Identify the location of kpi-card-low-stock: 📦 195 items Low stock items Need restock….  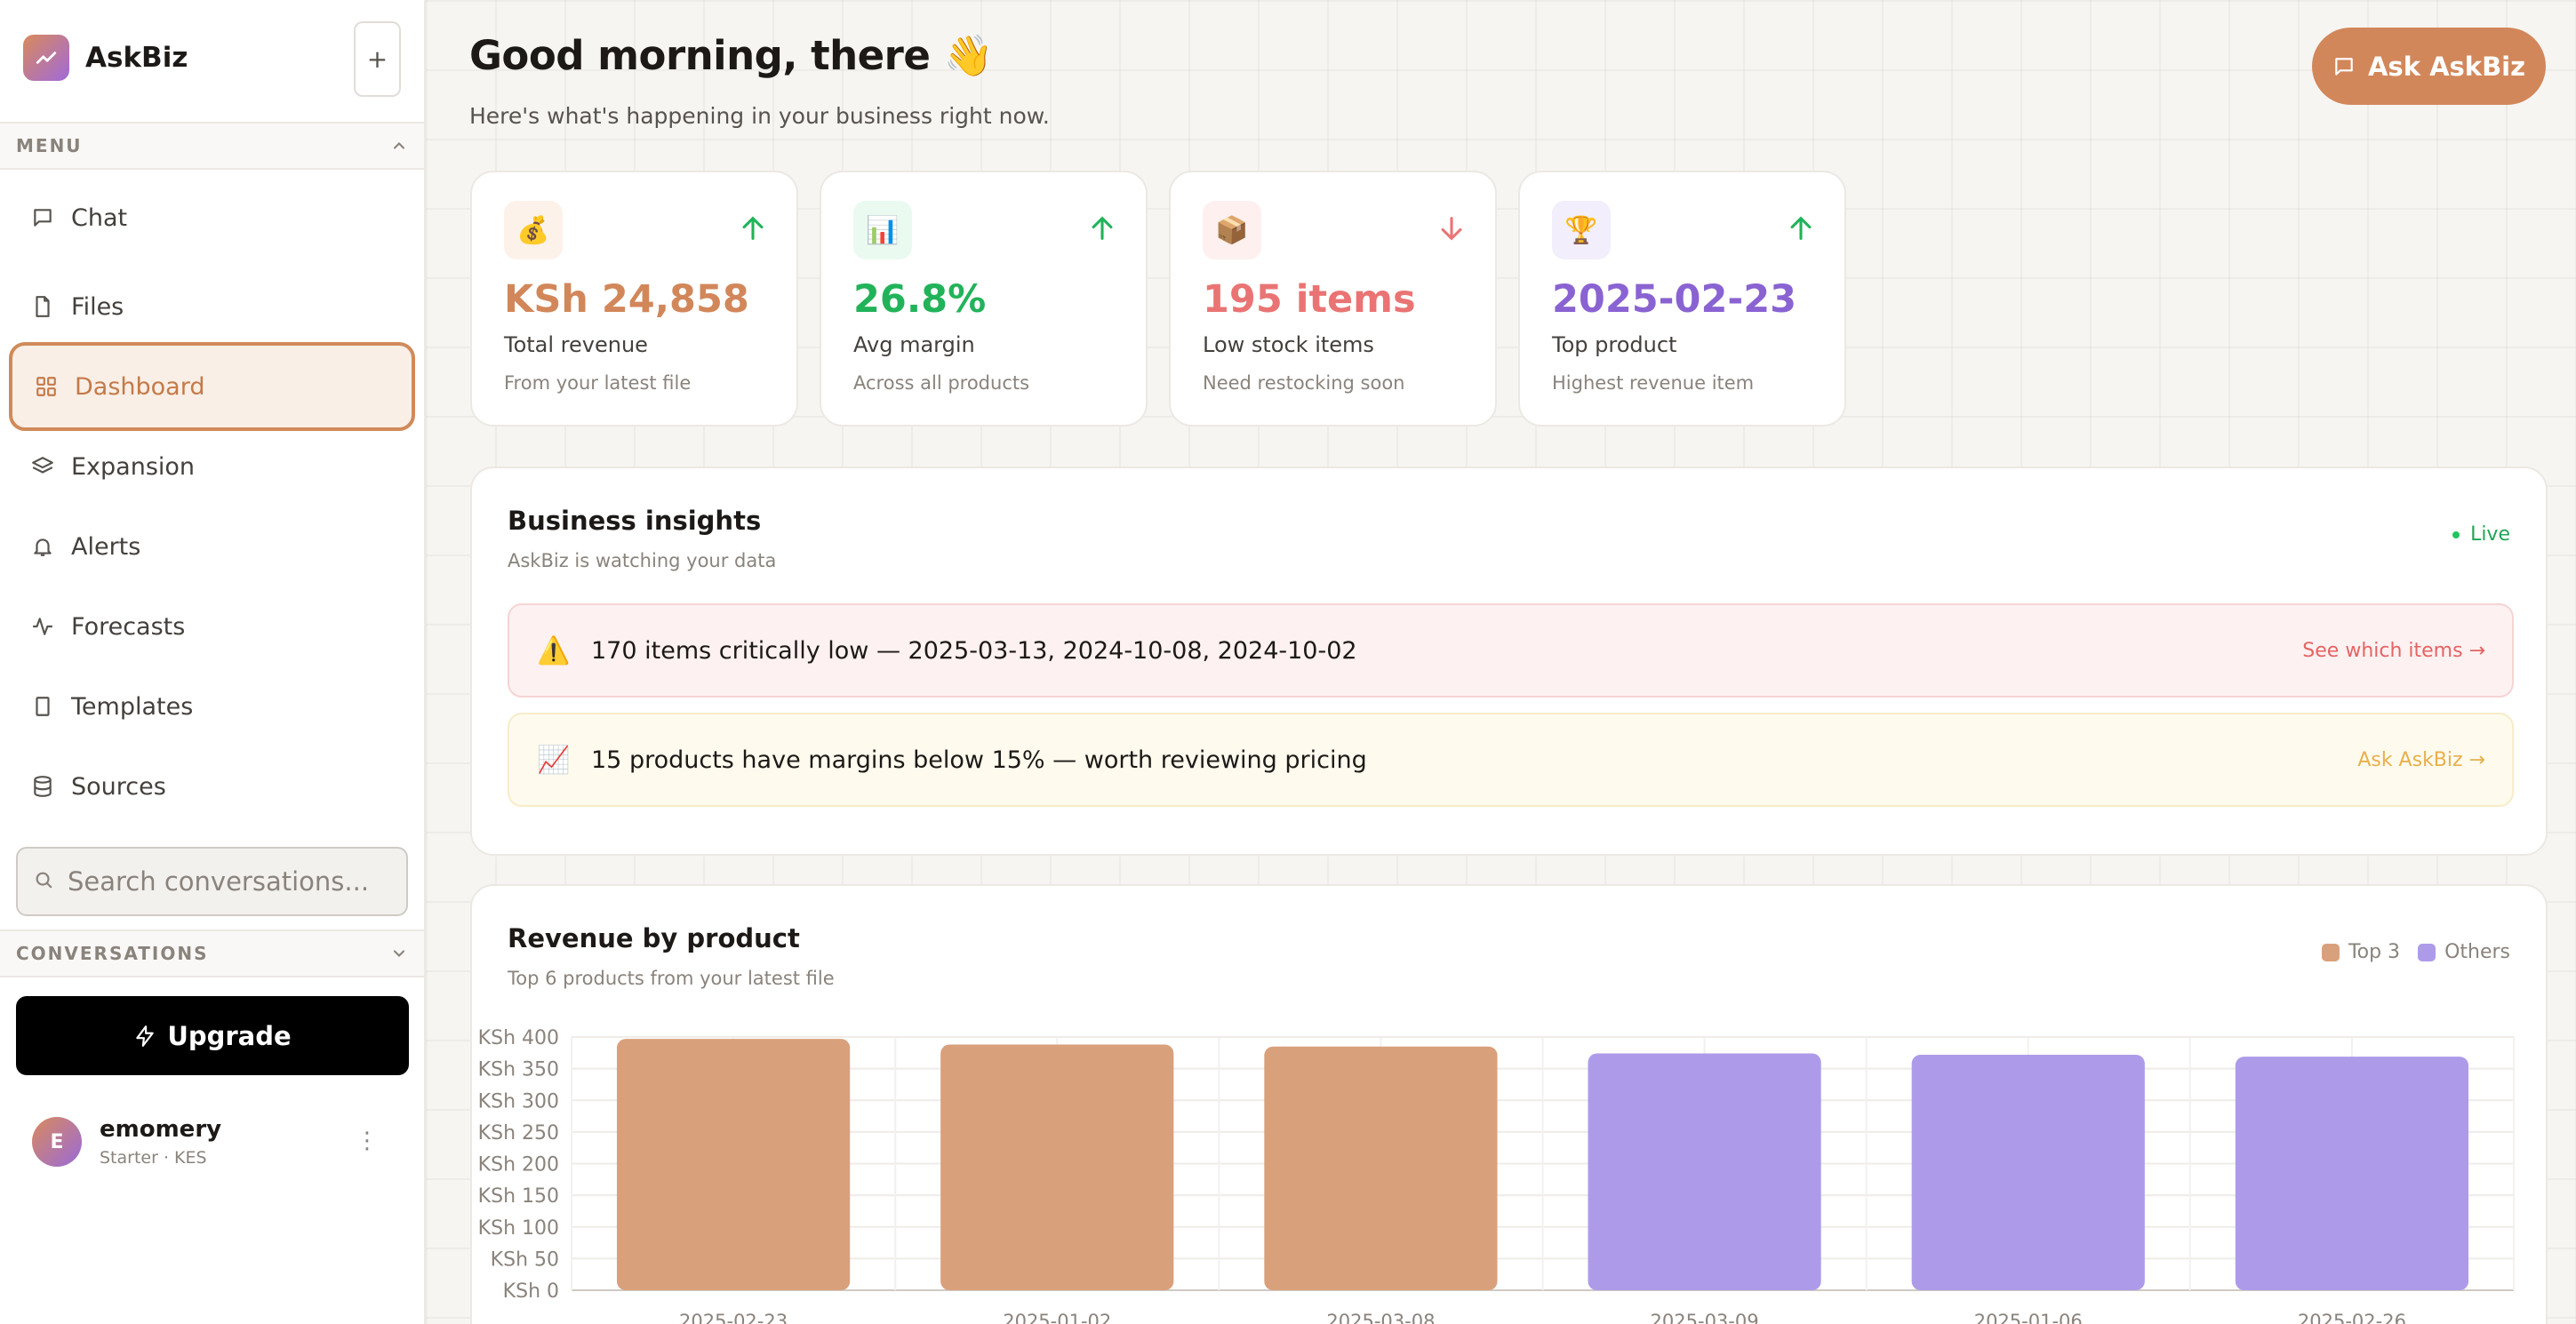
(1333, 299).